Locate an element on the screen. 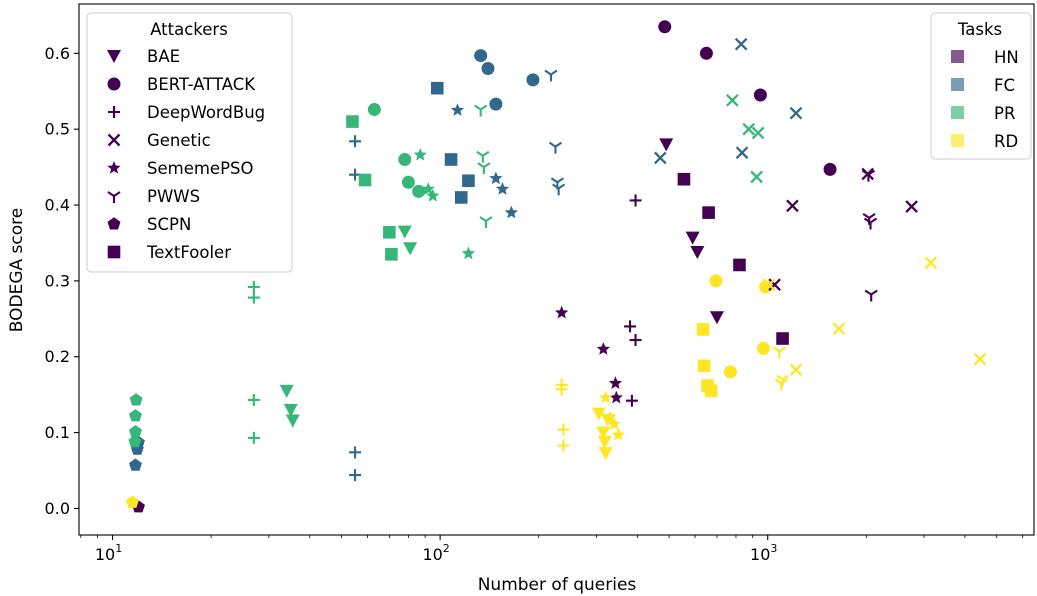  legend-marker-bae is located at coordinates (114, 56).